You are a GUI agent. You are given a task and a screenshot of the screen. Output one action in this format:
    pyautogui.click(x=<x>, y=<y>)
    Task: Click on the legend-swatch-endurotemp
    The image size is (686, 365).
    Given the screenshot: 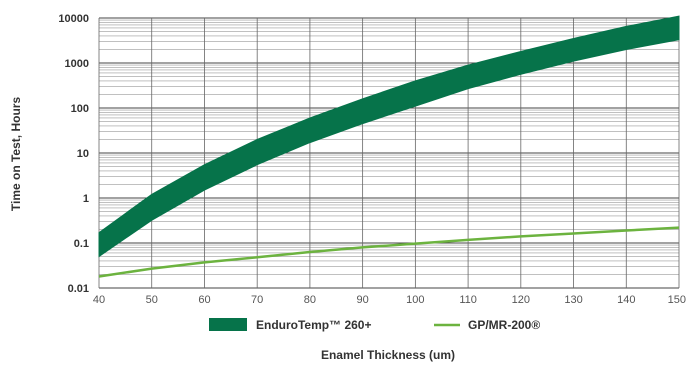 What is the action you would take?
    pyautogui.click(x=228, y=324)
    